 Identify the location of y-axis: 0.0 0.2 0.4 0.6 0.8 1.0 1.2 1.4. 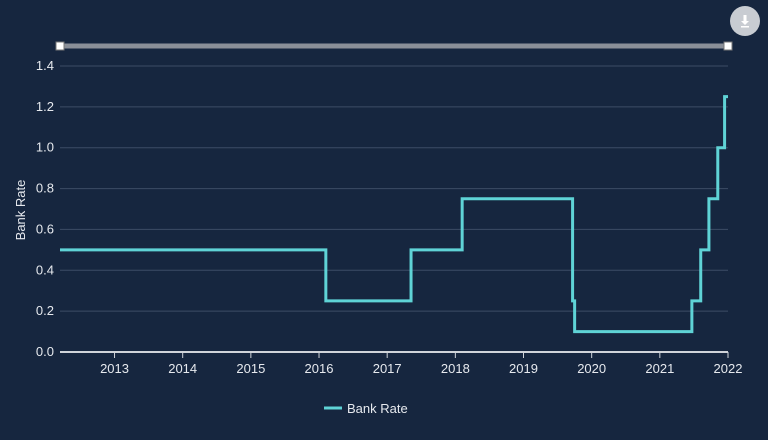
(45, 208).